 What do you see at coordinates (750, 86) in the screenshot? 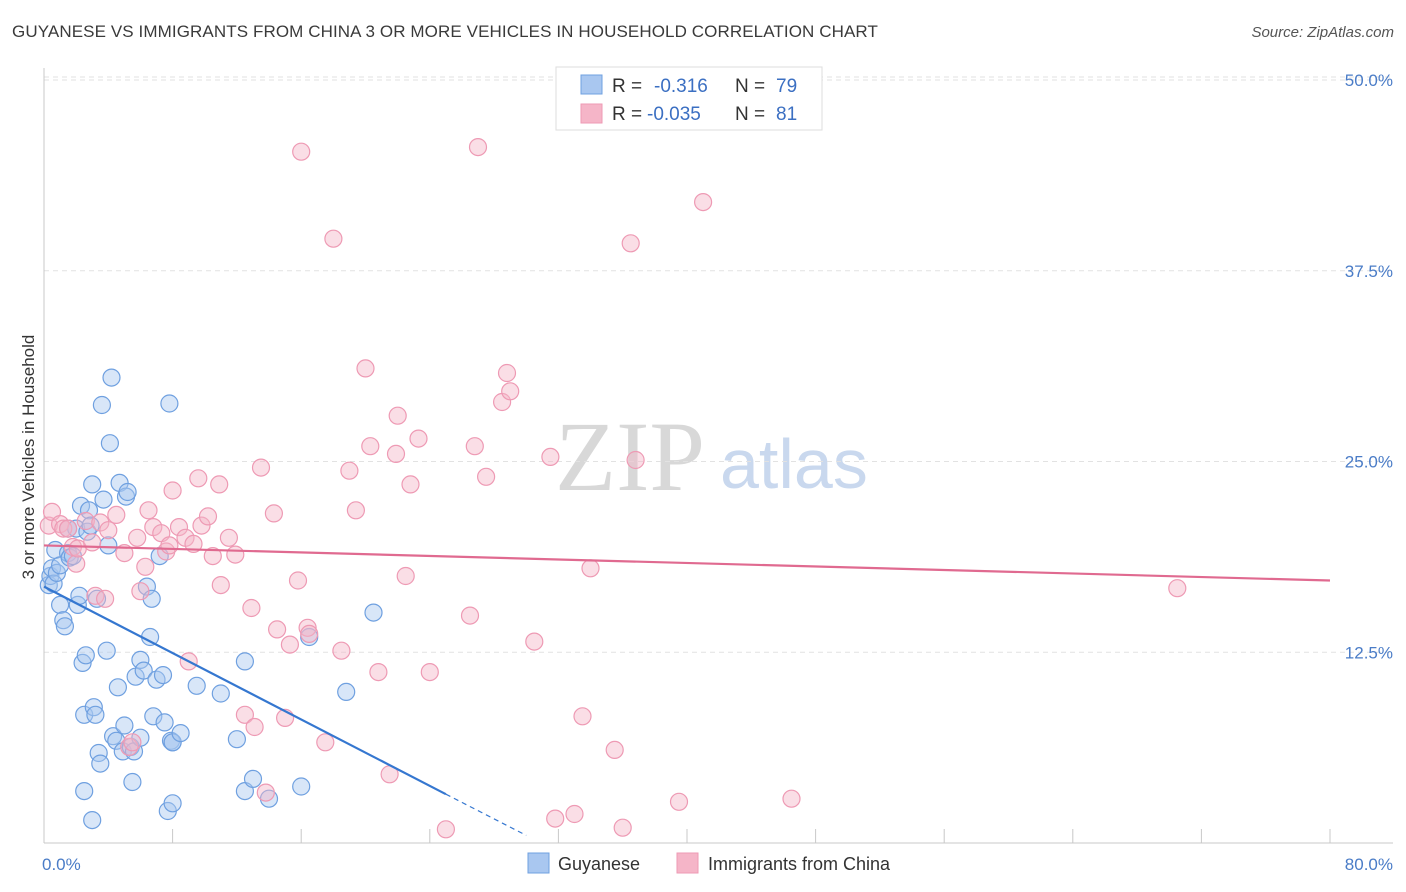
I see `stats-n-label-1: N =` at bounding box center [750, 86].